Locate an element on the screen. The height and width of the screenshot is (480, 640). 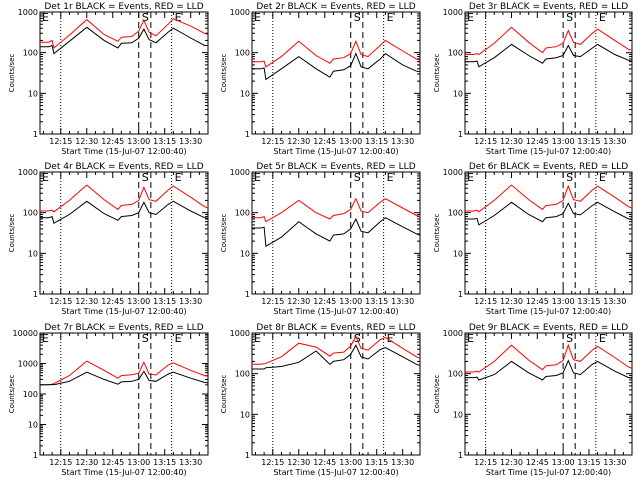
panel-title: Det 8r BLACK = Events, RED = LLD is located at coordinates (335, 328).